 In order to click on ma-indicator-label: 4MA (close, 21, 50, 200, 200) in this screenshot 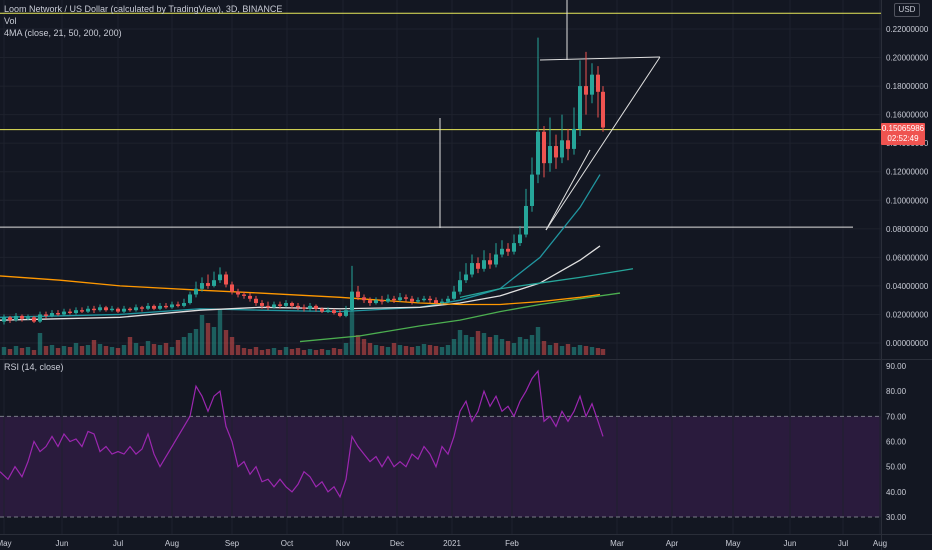, I will do `click(63, 33)`.